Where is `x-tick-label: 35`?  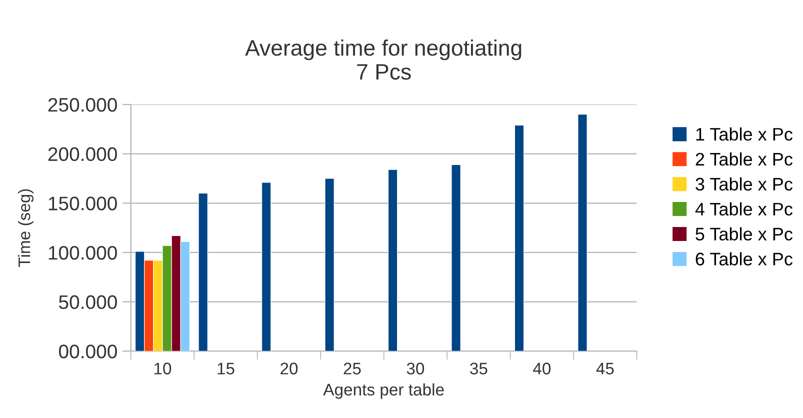 x-tick-label: 35 is located at coordinates (479, 368).